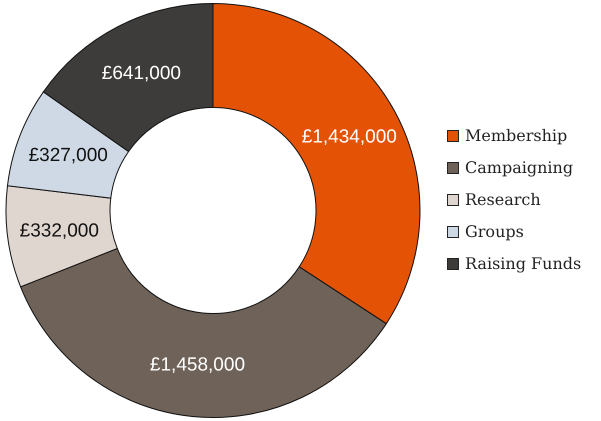  Describe the element at coordinates (59, 231) in the screenshot. I see `data-label: £332,000` at that location.